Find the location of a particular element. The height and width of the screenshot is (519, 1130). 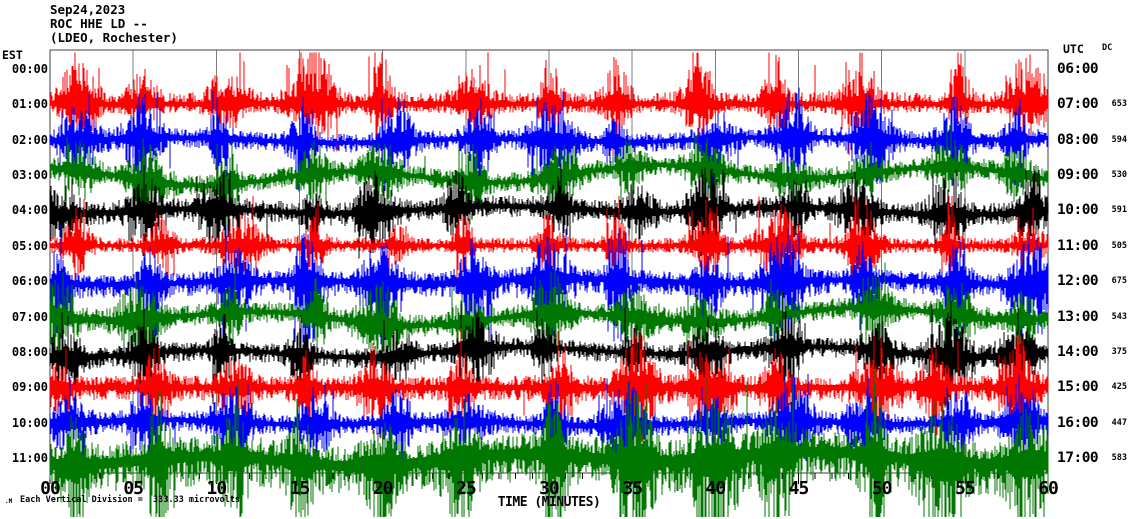

est-hour-0000: 00:00 is located at coordinates (29, 69).